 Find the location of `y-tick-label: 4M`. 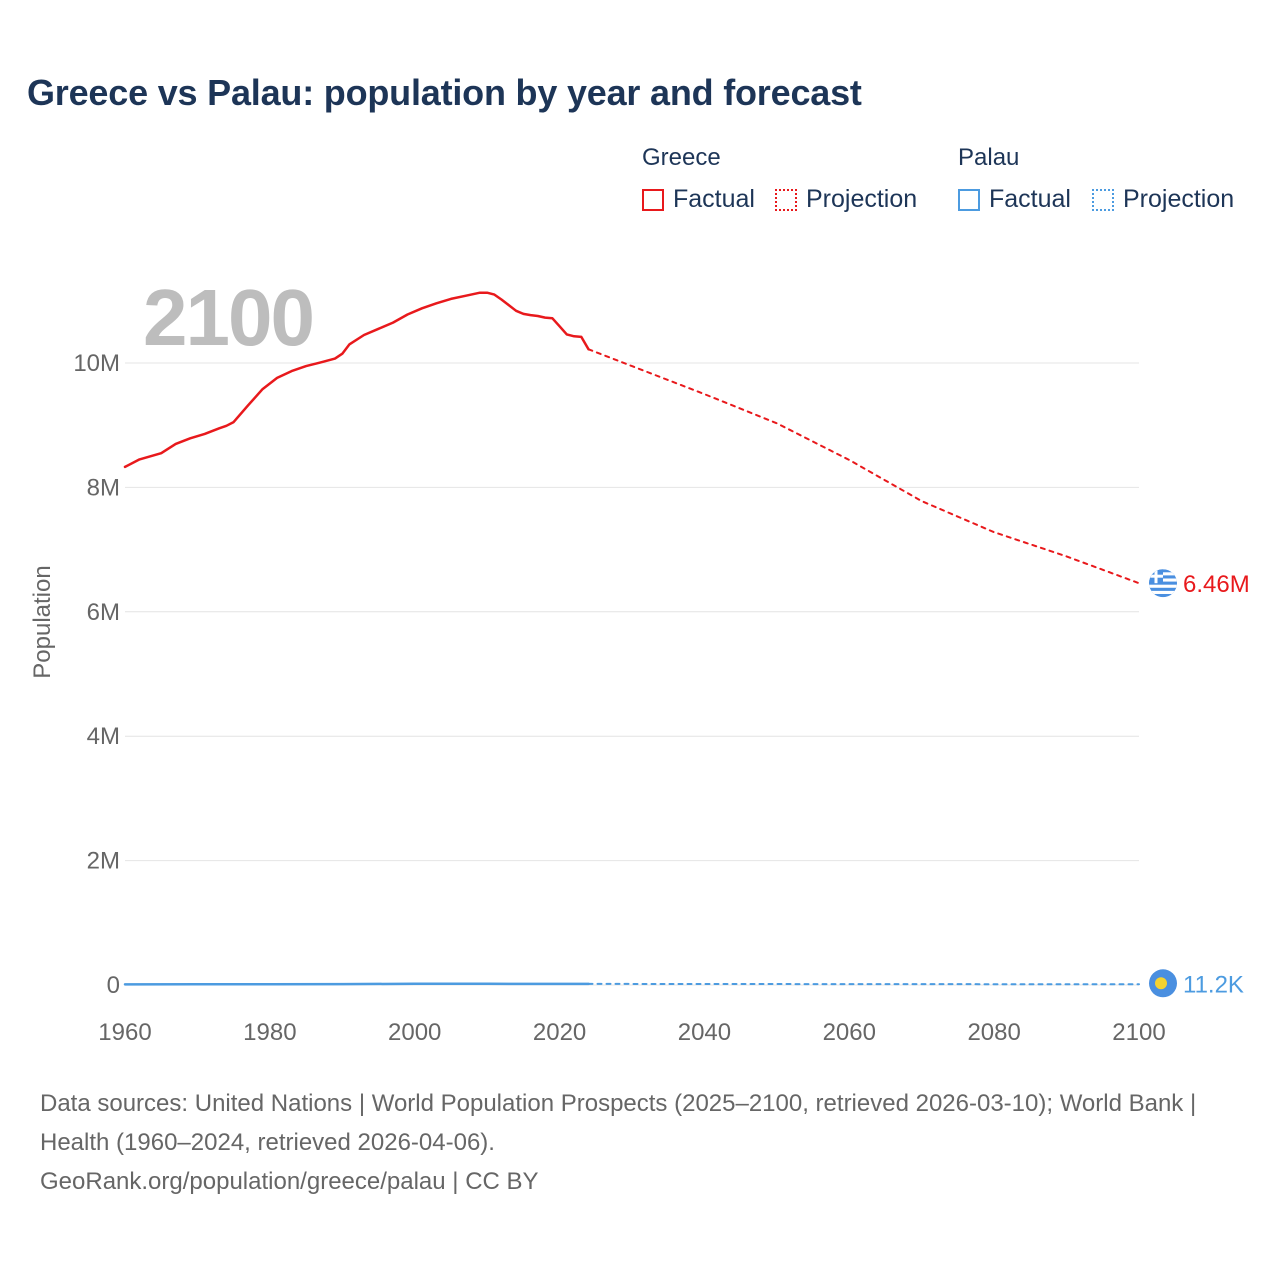

y-tick-label: 4M is located at coordinates (103, 736).